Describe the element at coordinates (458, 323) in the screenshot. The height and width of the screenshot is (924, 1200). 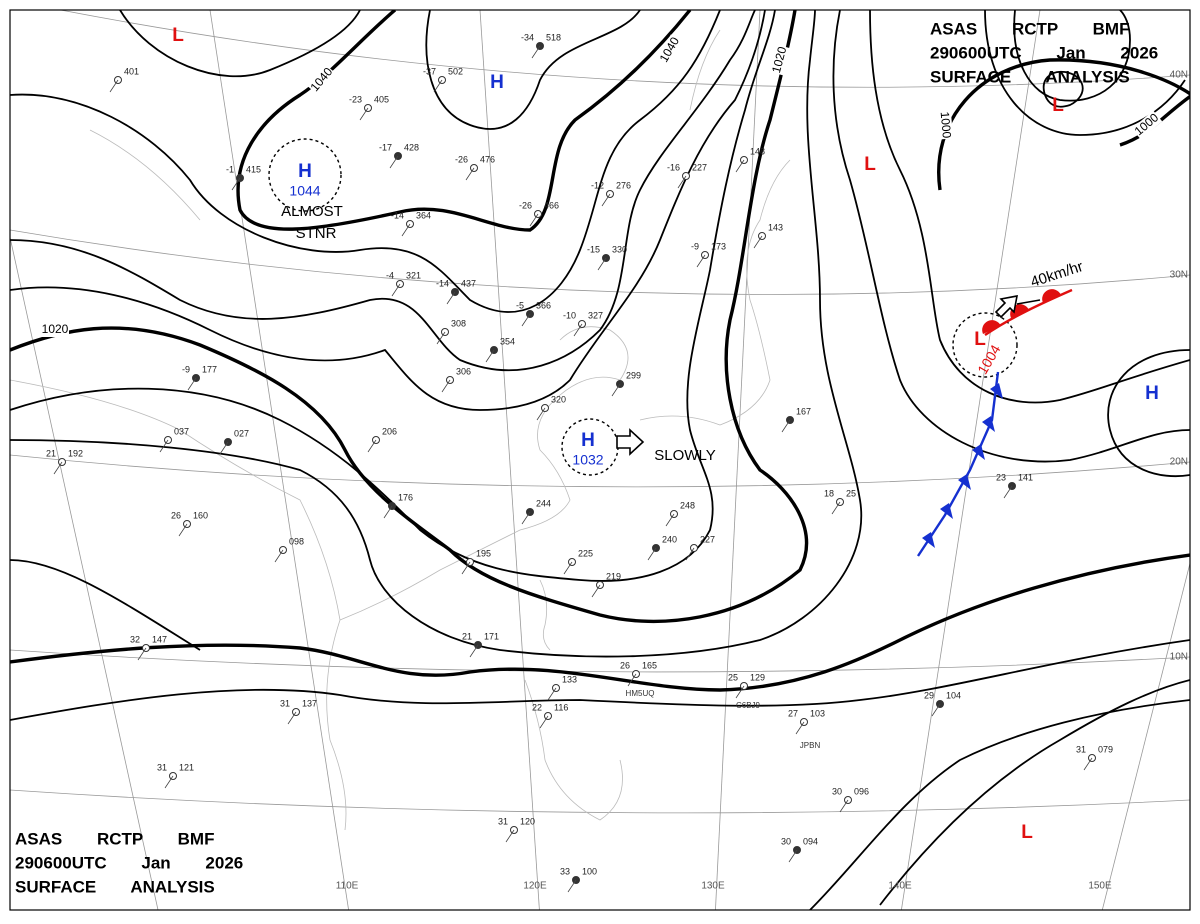
I see `station-pressure: 308` at that location.